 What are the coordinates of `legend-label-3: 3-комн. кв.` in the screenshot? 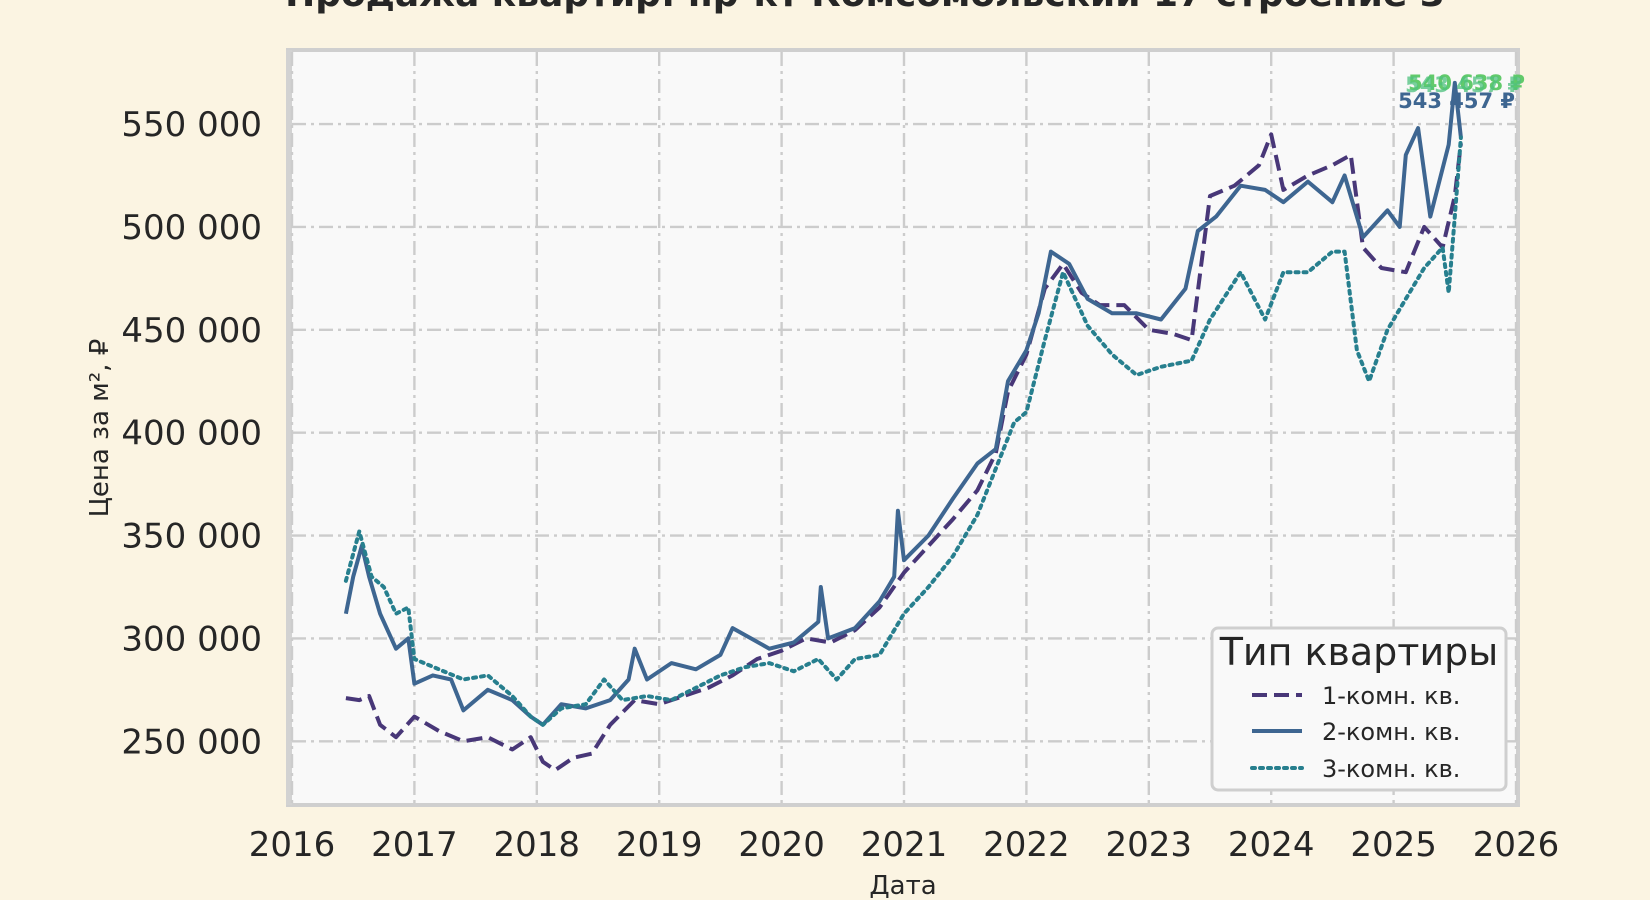 It's located at (1391, 769).